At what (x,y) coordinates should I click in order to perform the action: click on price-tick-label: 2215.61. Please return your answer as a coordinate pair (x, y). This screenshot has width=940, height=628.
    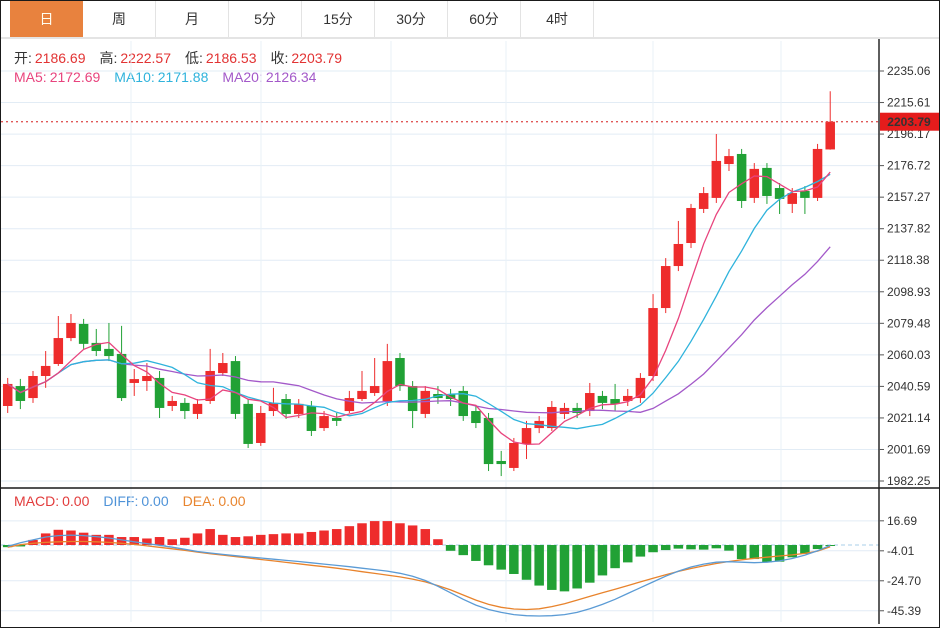
    Looking at the image, I should click on (909, 103).